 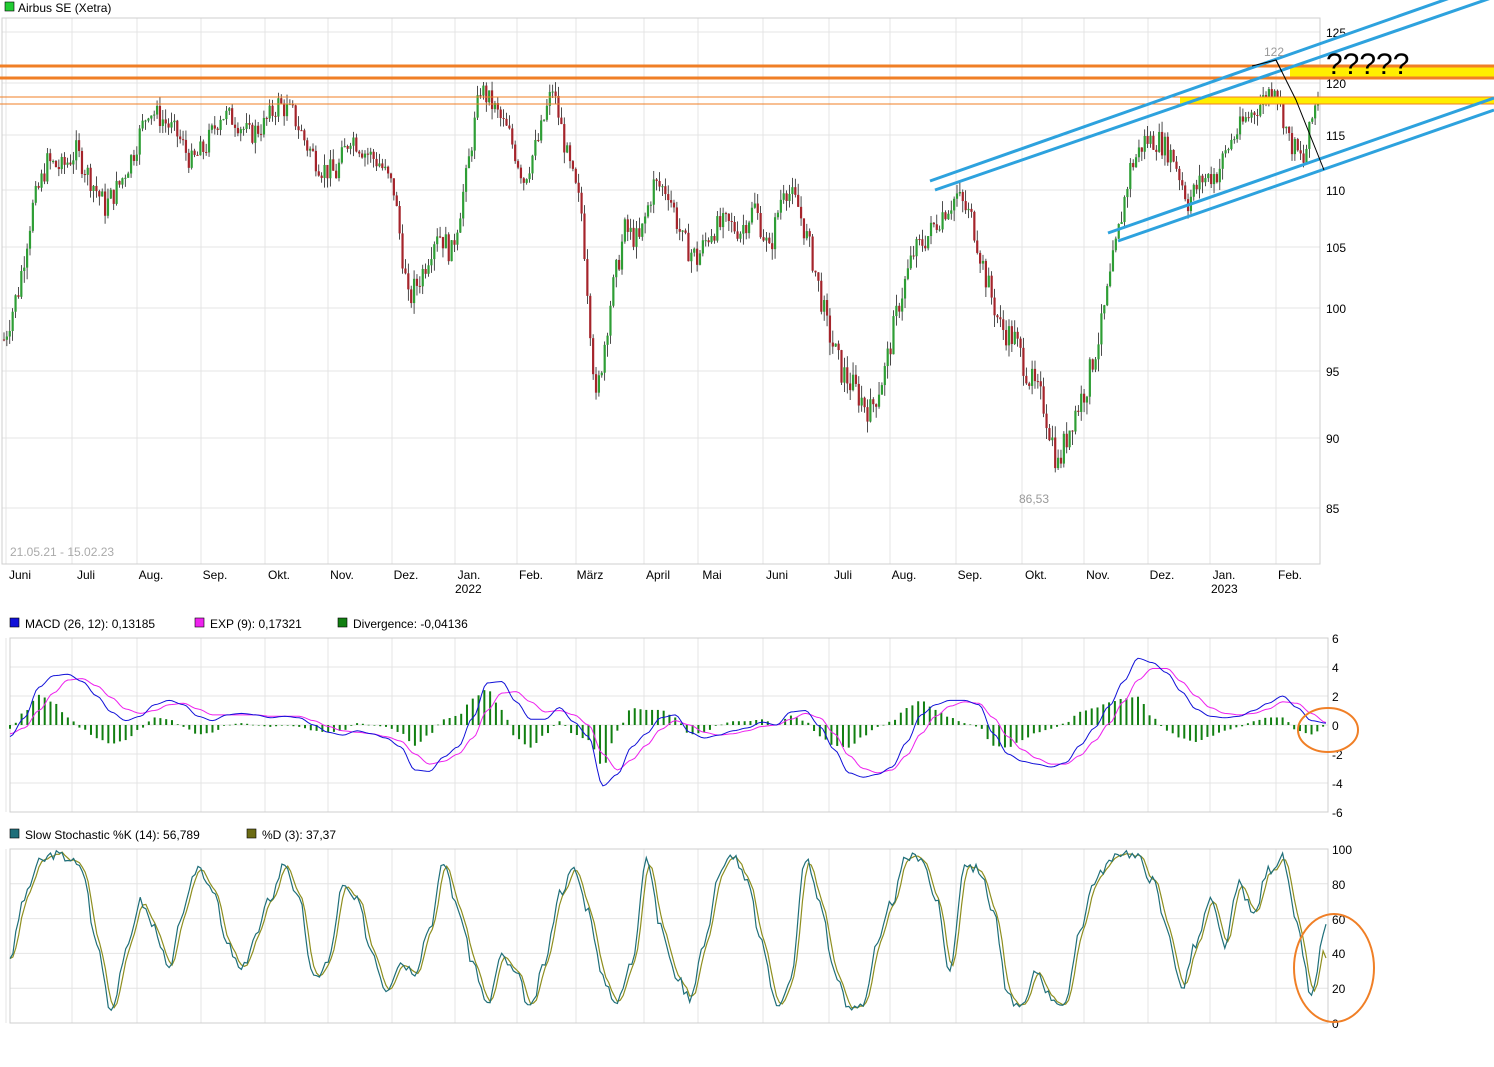 I want to click on month-label: Aug., so click(x=904, y=575).